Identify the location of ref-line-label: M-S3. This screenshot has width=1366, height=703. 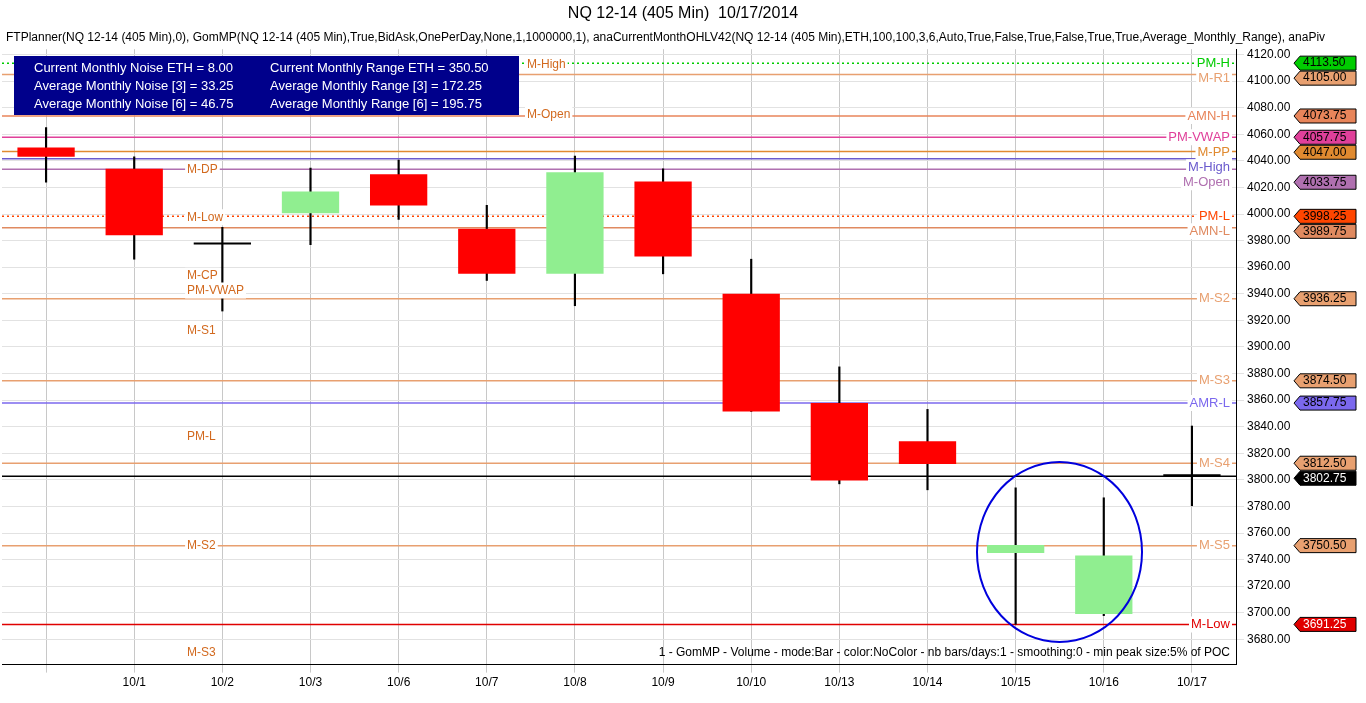
(1214, 380).